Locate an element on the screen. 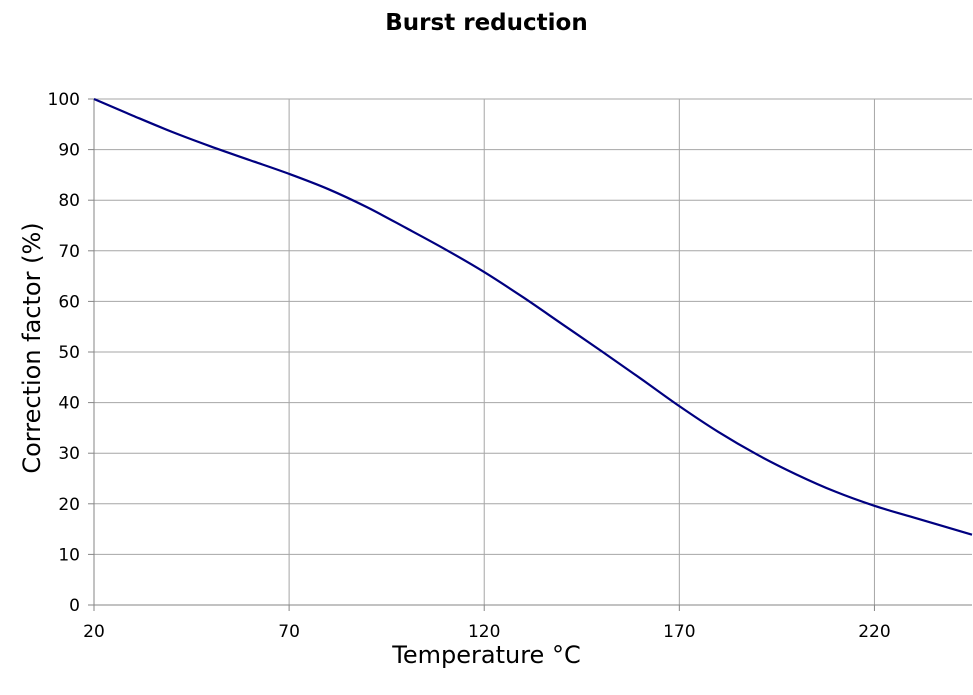  x-axis-label: Temperature °C is located at coordinates (486, 655).